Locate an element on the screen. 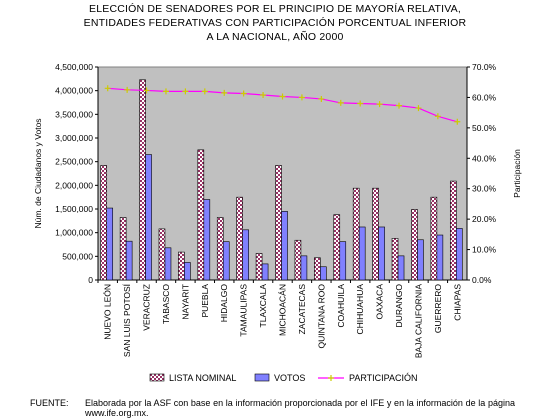 The height and width of the screenshot is (420, 550). y2-tick-label: 40.0% is located at coordinates (484, 158).